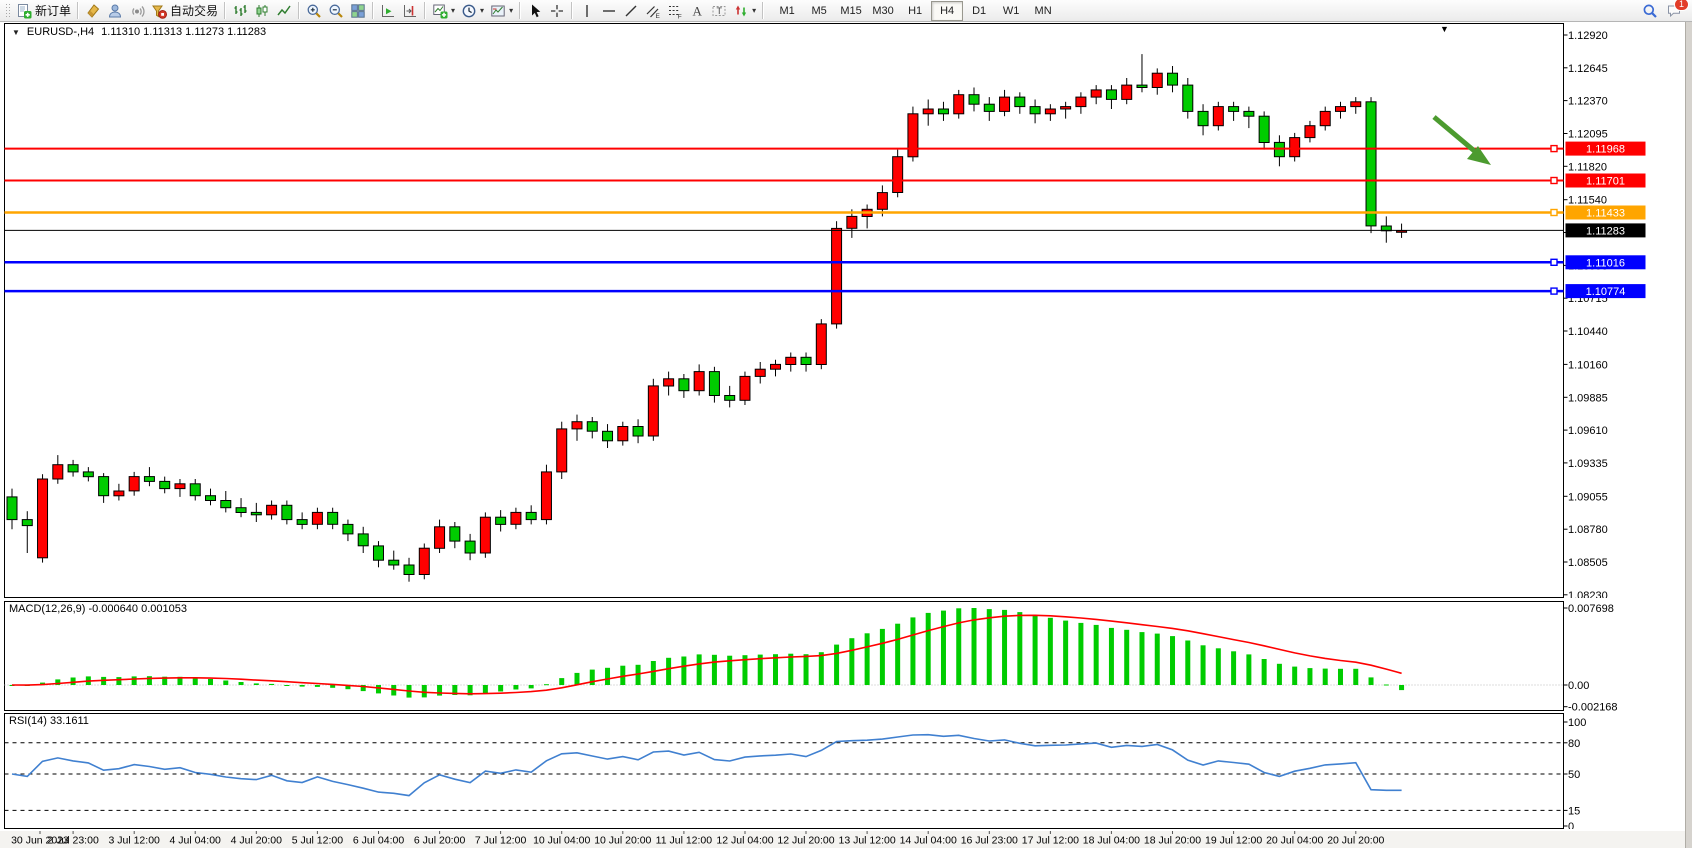  Describe the element at coordinates (846, 771) in the screenshot. I see `rsi-pane: 100 80 50 15 0 RSI(14) 33.1611` at that location.